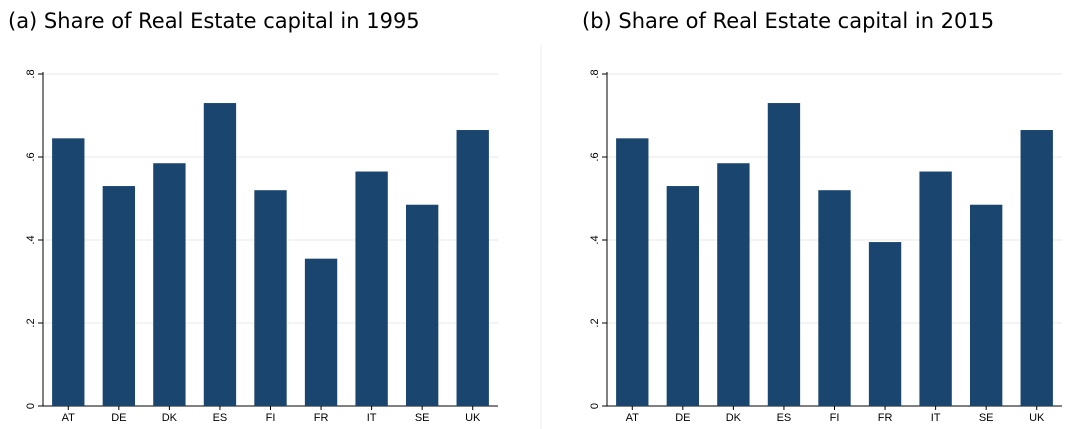 The width and height of the screenshot is (1071, 429). What do you see at coordinates (788, 21) in the screenshot?
I see `chart-title: (b) Share of Real Estate capital in 2015` at bounding box center [788, 21].